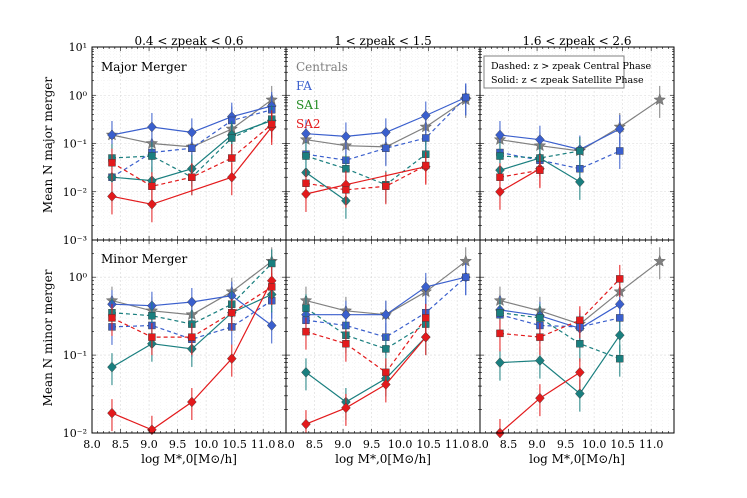 This screenshot has width=747, height=498. I want to click on legend-fa: FA, so click(304, 86).